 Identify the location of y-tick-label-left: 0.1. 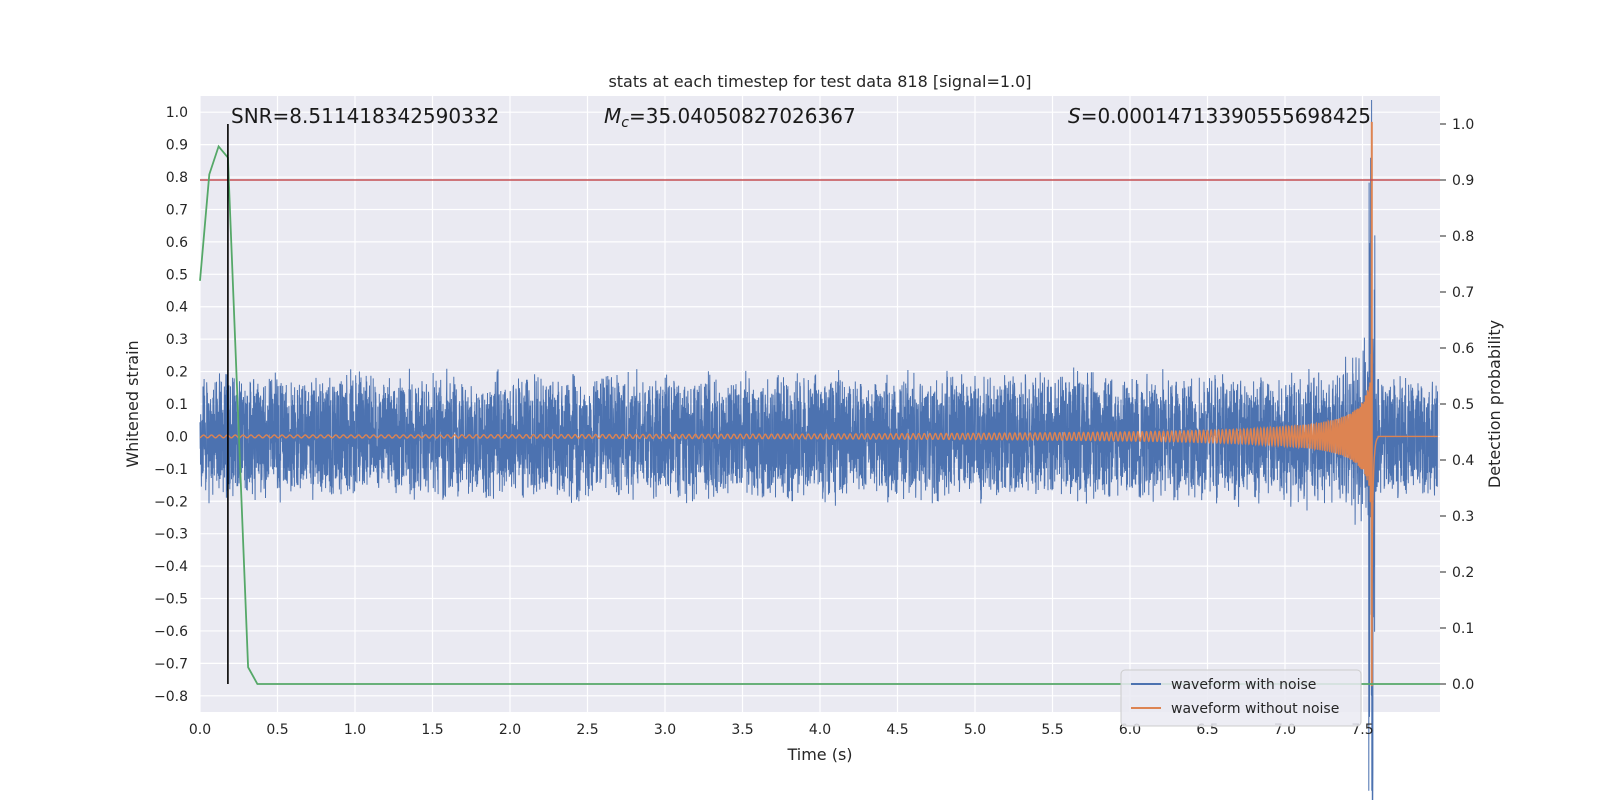
(177, 405).